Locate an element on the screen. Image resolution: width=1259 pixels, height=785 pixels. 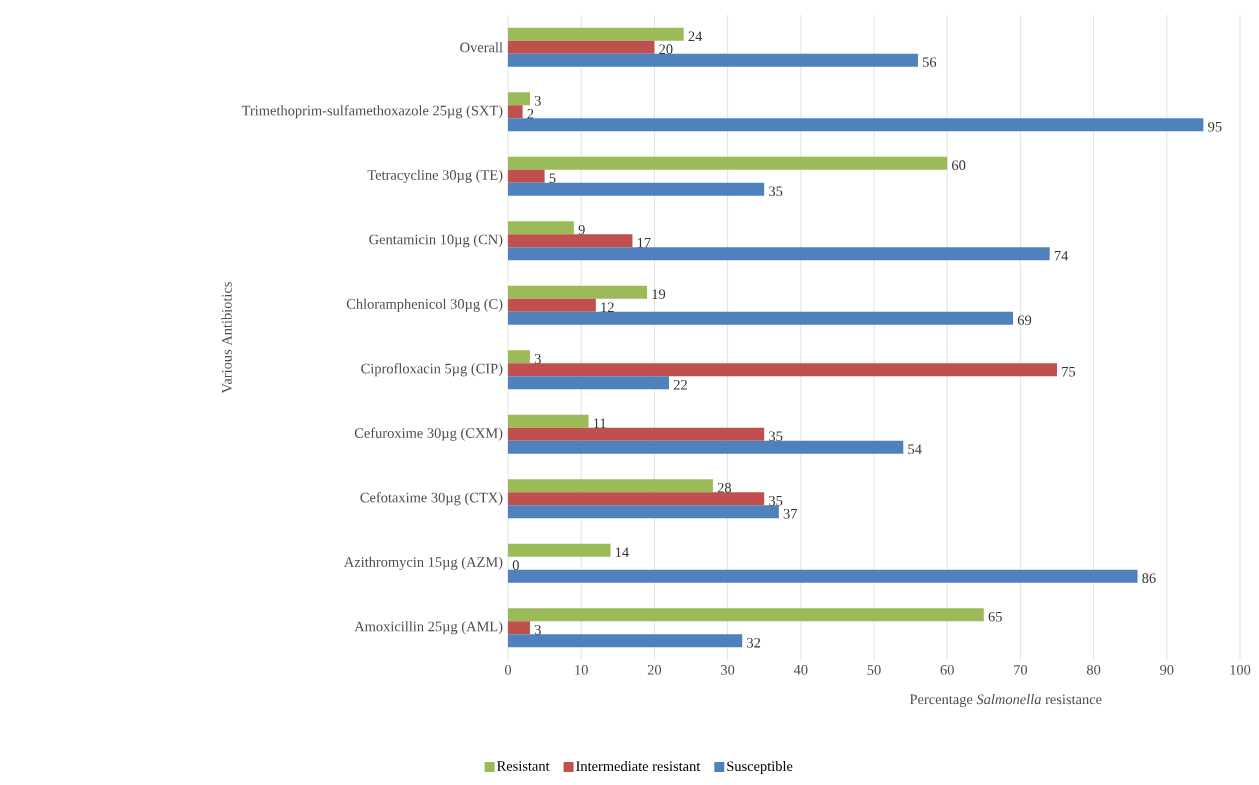
data-label: 22 is located at coordinates (680, 384).